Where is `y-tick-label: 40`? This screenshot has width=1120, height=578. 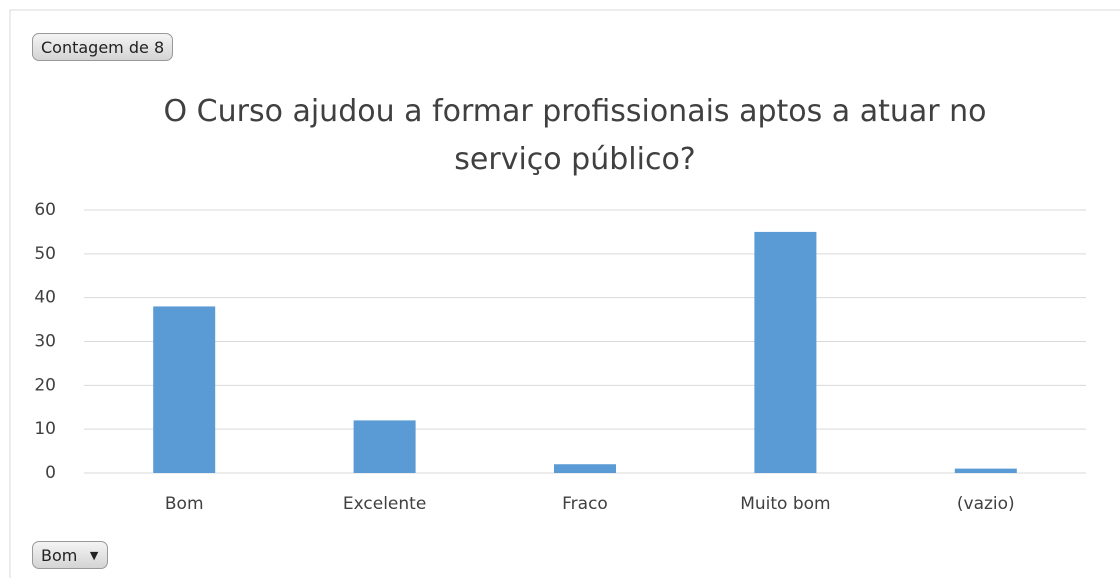 y-tick-label: 40 is located at coordinates (45, 298).